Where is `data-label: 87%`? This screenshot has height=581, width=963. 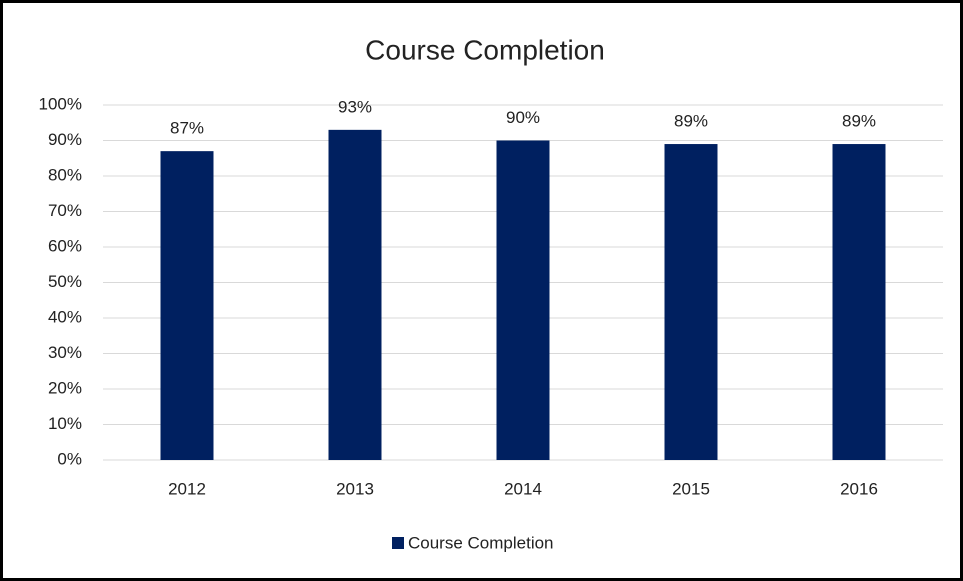
data-label: 87% is located at coordinates (187, 128).